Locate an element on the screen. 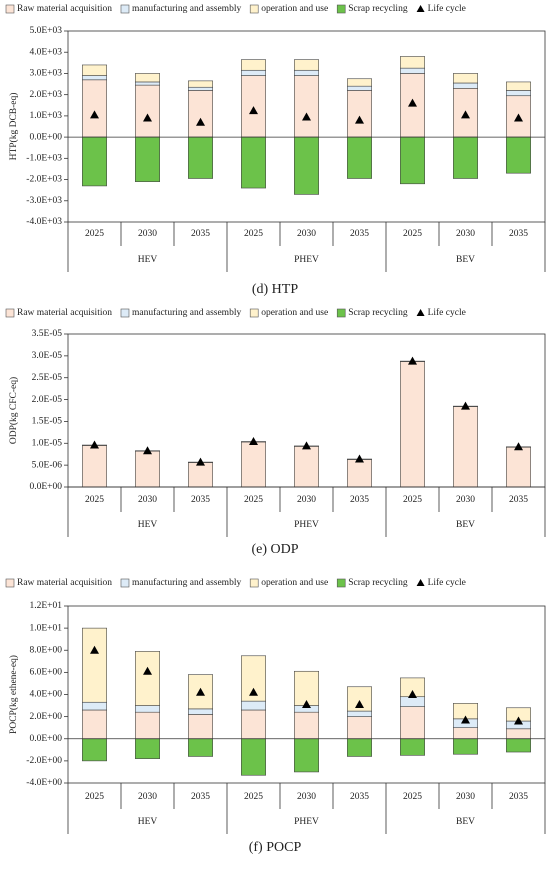 The height and width of the screenshot is (884, 550). y-axis-title: ODP(kg CFC-eq) is located at coordinates (13, 410).